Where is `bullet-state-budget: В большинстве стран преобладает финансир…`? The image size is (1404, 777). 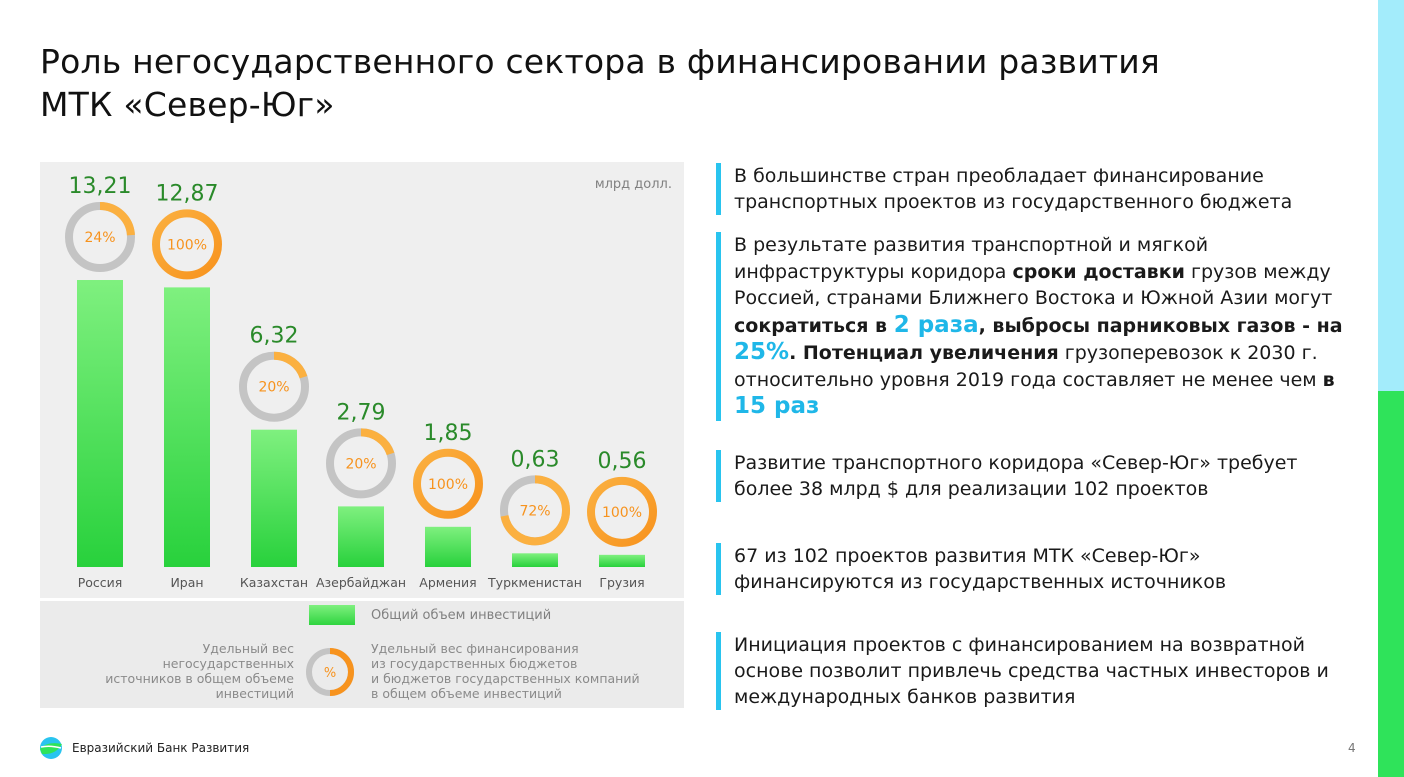 bullet-state-budget: В большинстве стран преобладает финансир… is located at coordinates (1036, 189).